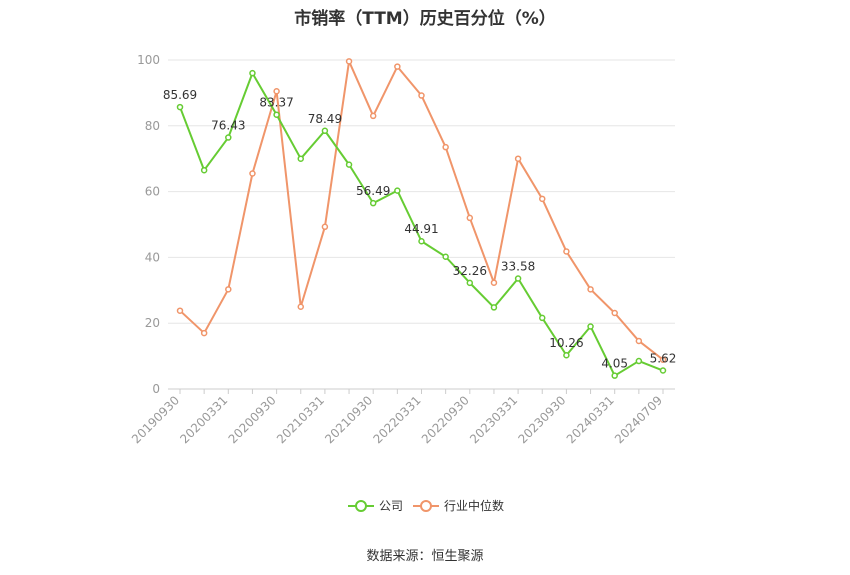 Image resolution: width=850 pixels, height=575 pixels. What do you see at coordinates (566, 343) in the screenshot?
I see `data-label: 10.26` at bounding box center [566, 343].